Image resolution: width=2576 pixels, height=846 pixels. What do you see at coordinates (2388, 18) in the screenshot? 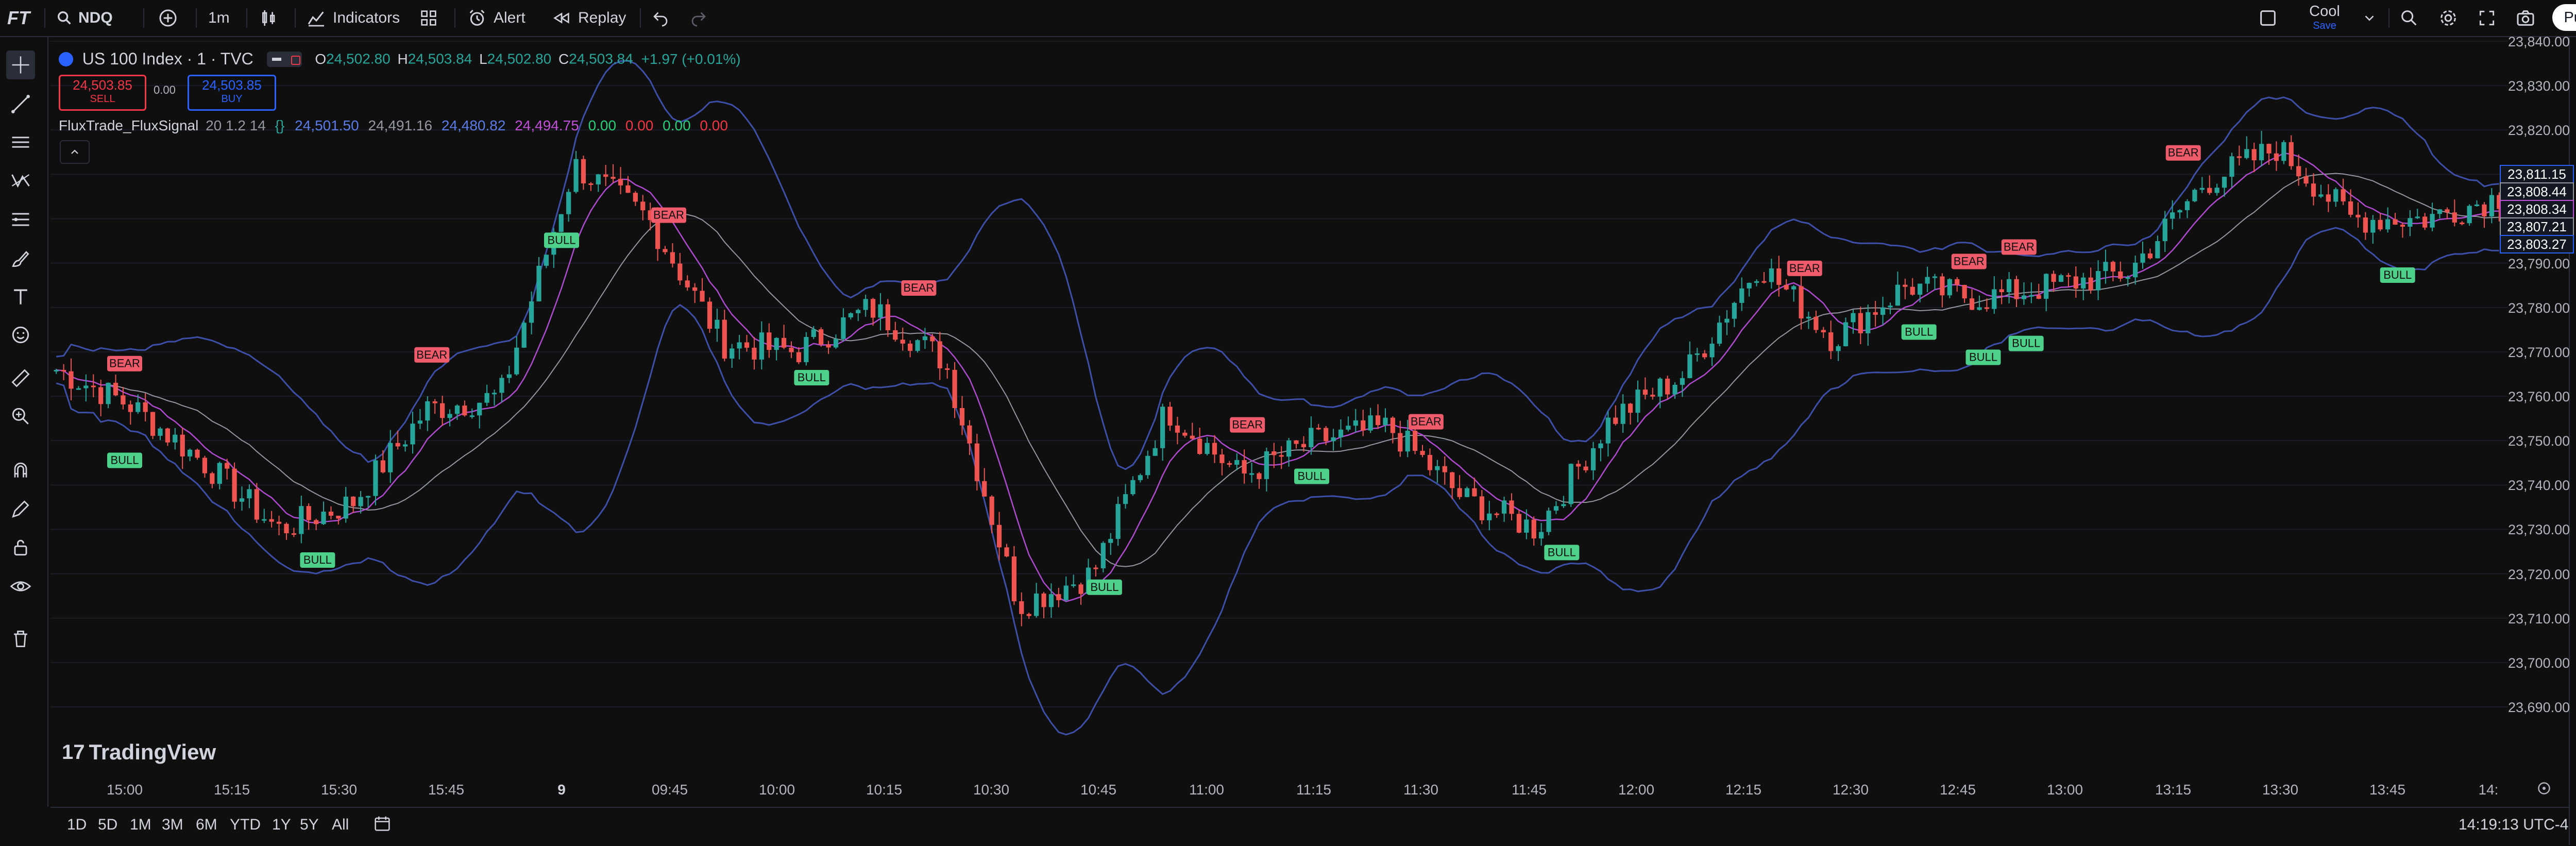
I see `divider` at bounding box center [2388, 18].